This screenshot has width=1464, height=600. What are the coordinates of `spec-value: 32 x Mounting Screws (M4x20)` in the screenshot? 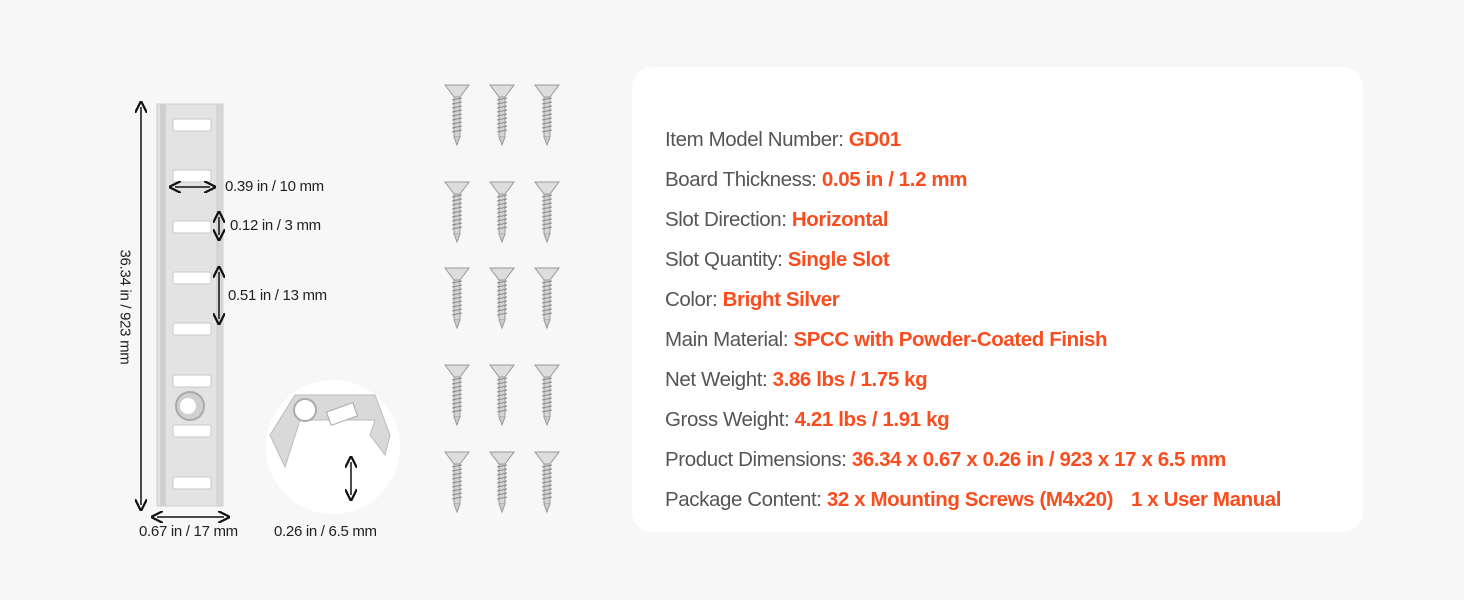 It's located at (970, 499).